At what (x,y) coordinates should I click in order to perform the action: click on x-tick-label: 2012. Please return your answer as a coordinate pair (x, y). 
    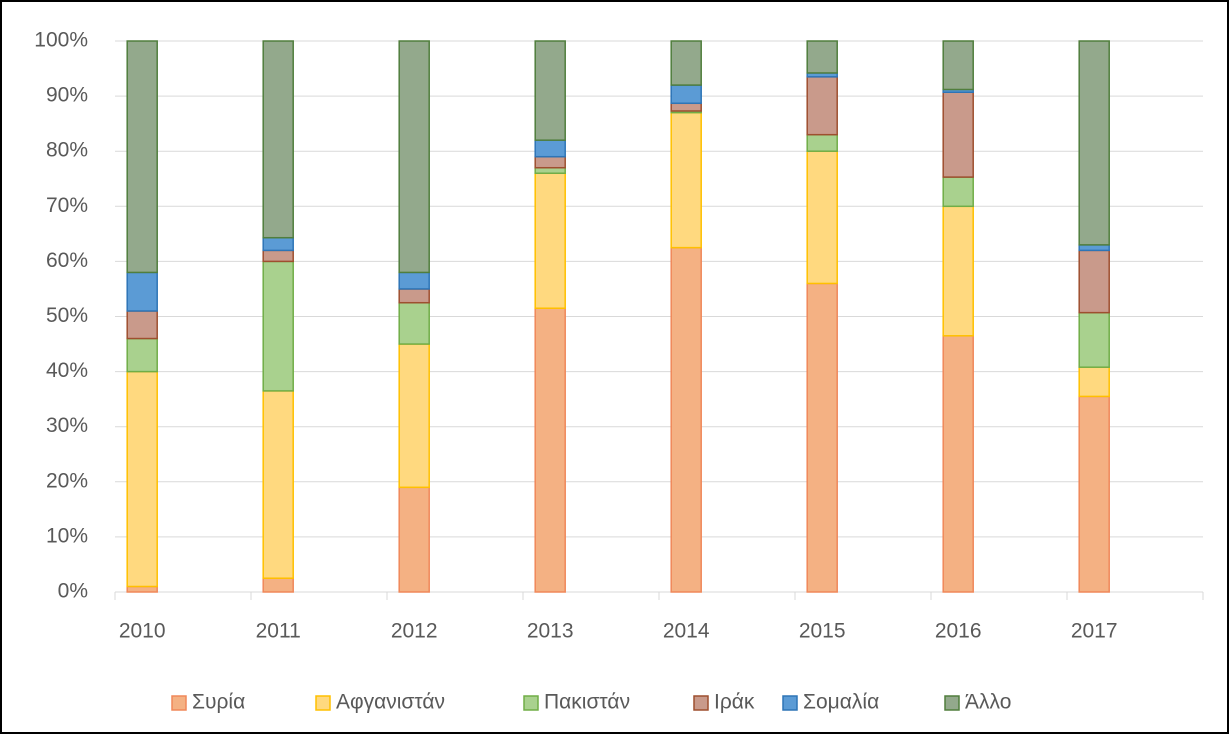
    Looking at the image, I should click on (414, 631).